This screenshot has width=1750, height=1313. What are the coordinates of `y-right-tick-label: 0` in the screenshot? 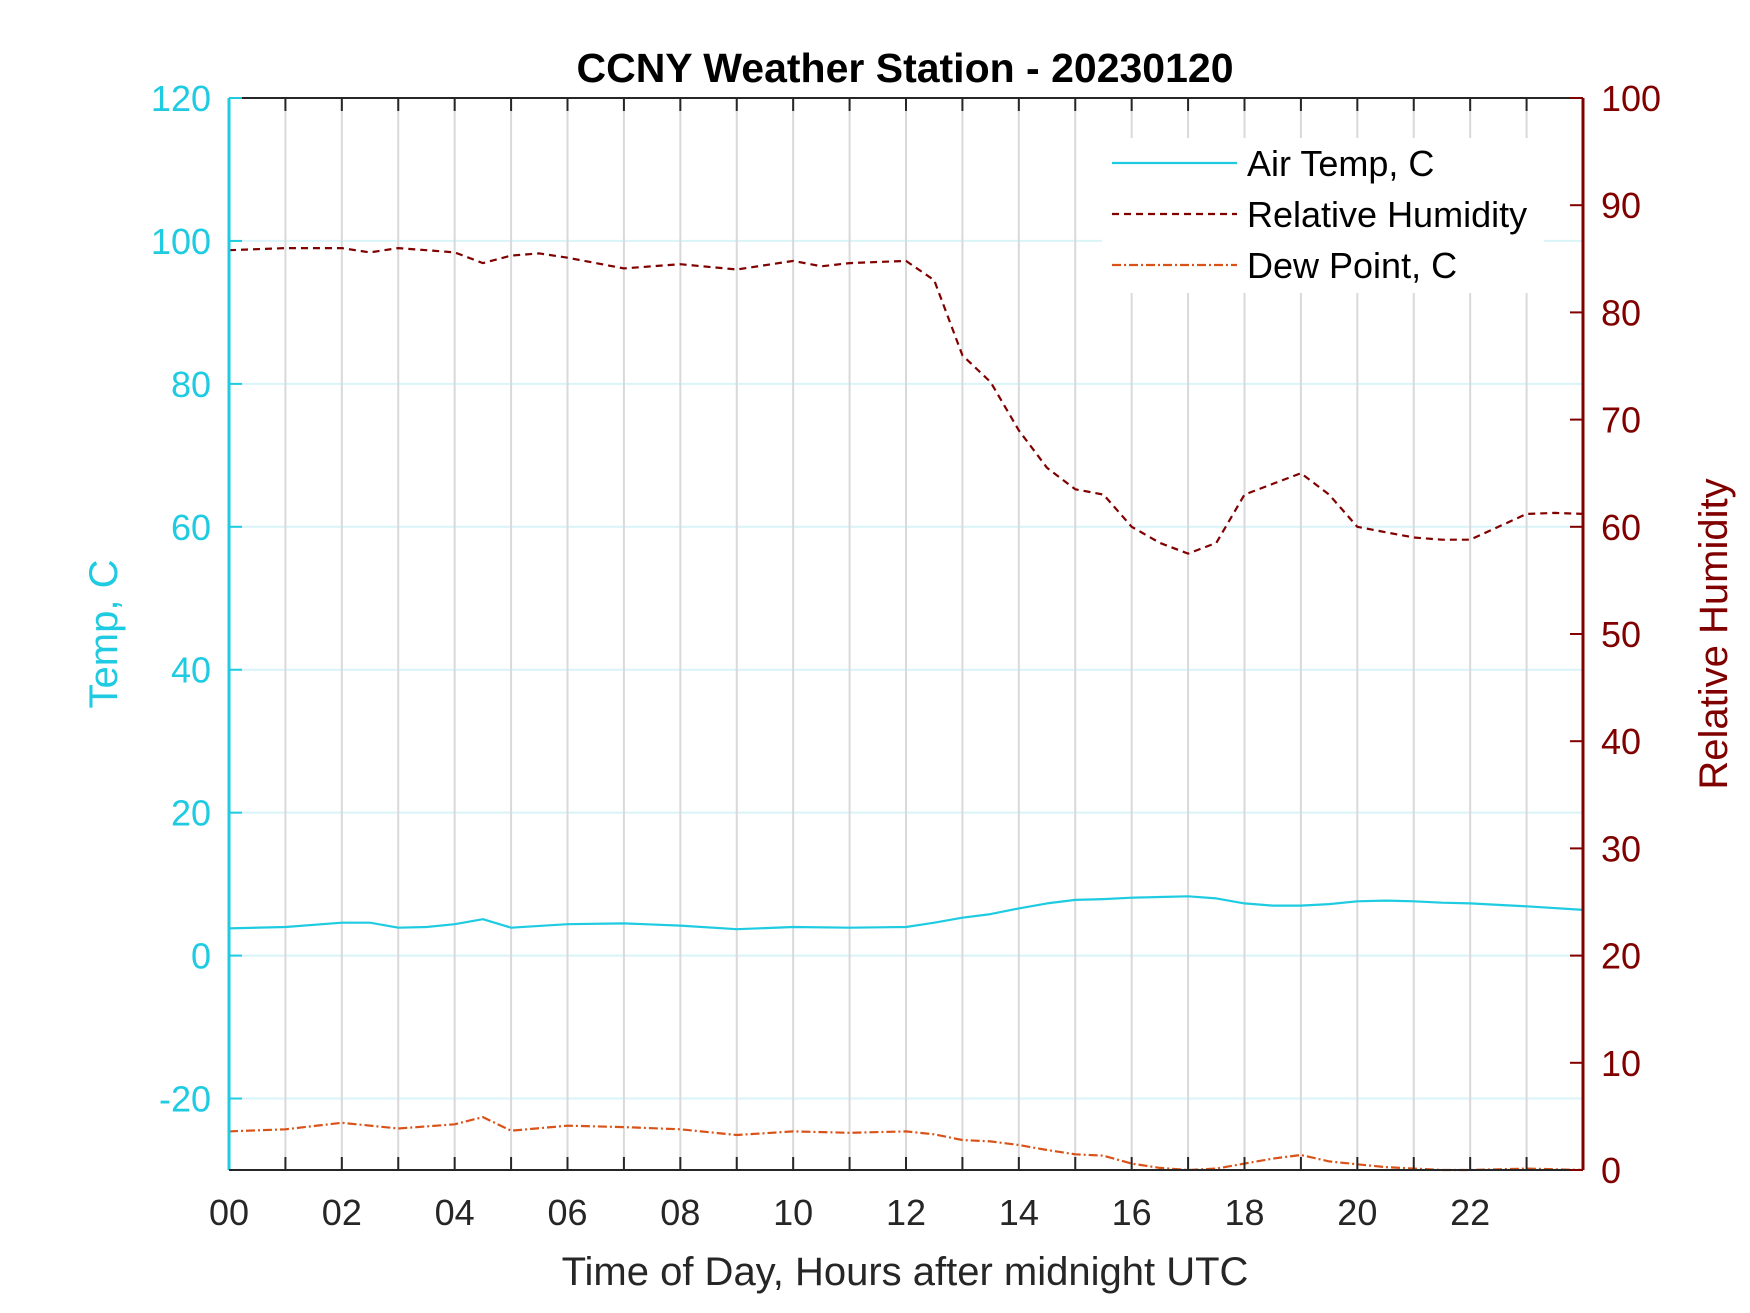 It's located at (1611, 1170).